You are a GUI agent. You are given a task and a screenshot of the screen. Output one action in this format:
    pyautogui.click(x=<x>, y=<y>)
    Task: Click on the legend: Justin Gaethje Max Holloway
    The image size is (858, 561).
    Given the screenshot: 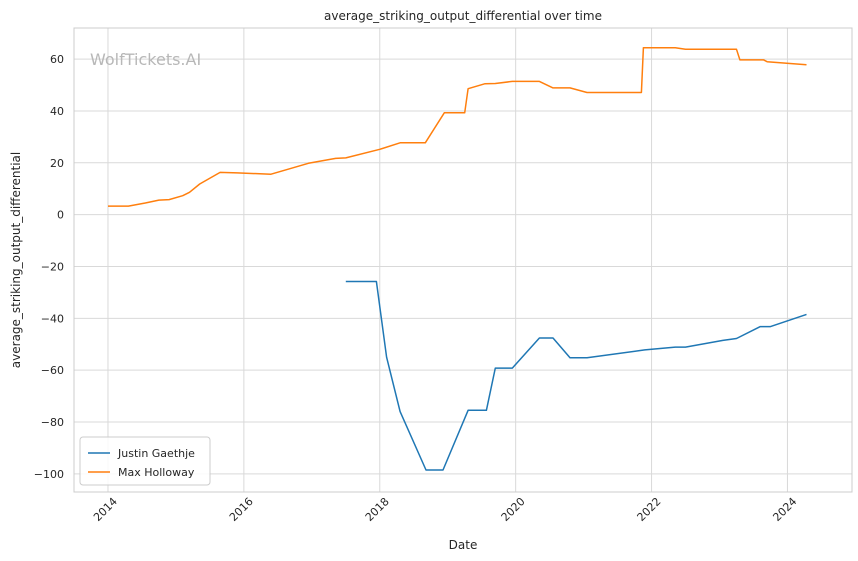 What is the action you would take?
    pyautogui.click(x=145, y=461)
    